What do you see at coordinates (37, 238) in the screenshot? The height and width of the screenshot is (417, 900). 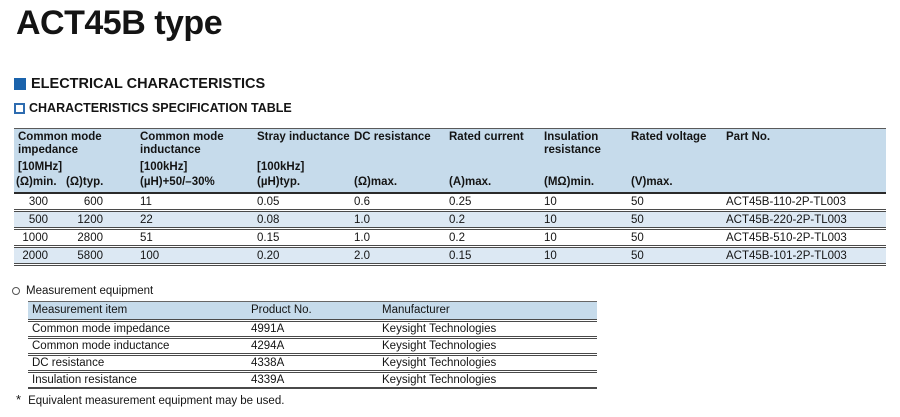 I see `spec-cell: 1000` at bounding box center [37, 238].